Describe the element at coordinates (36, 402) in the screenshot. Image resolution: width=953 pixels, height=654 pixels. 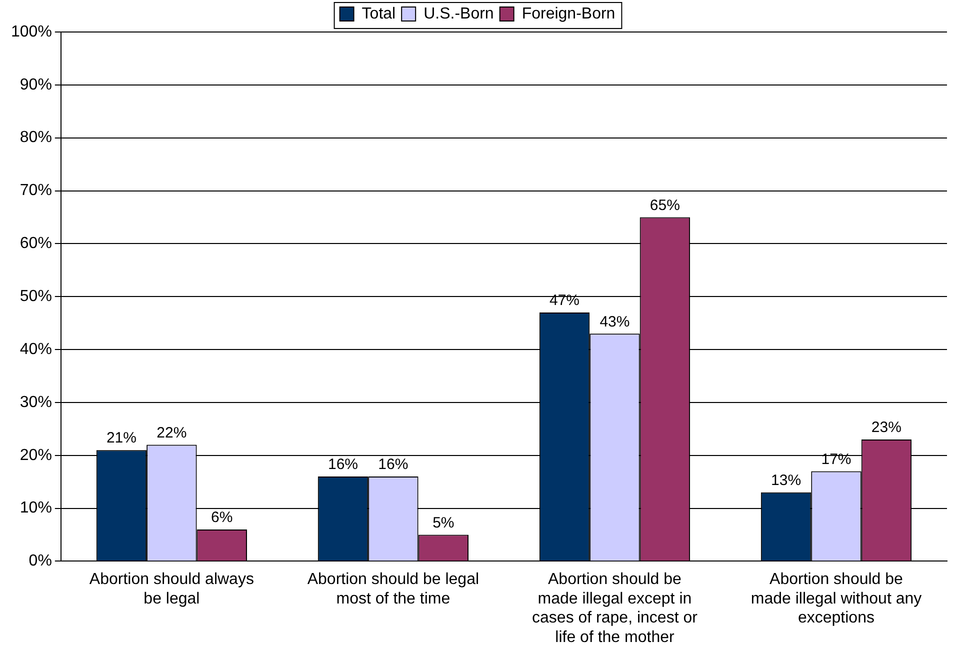
I see `y-tick-label: 30%` at that location.